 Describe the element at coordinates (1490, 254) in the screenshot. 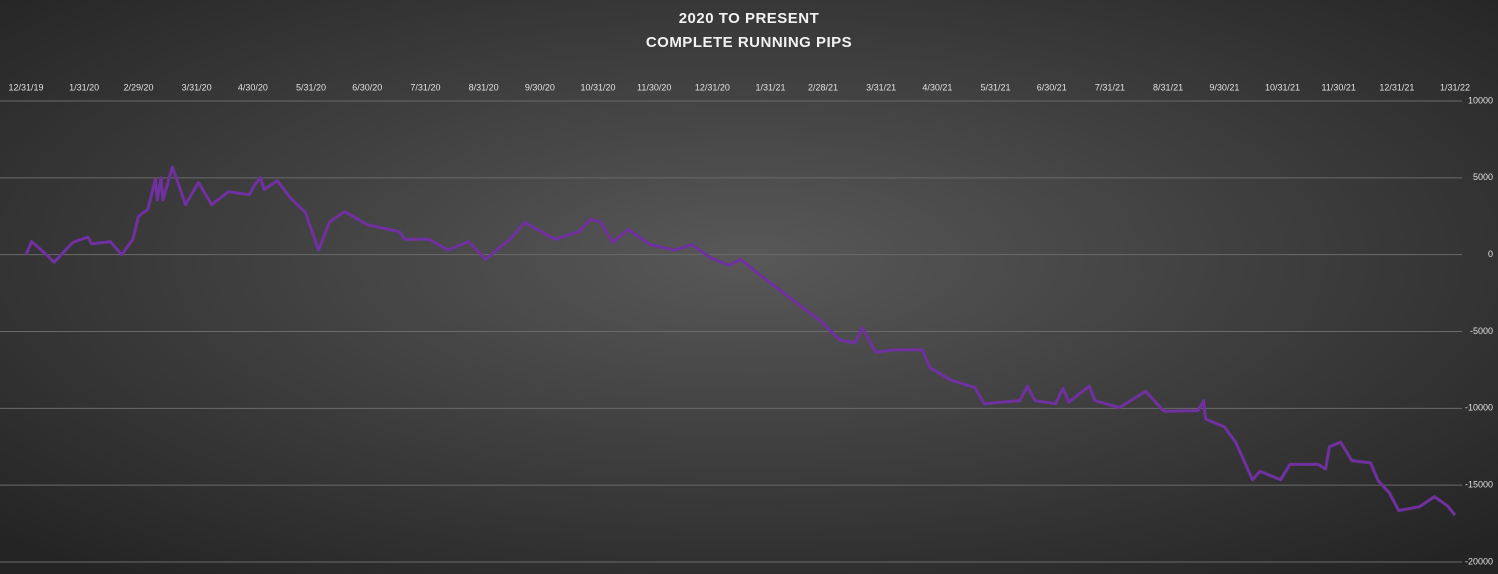

I see `y-tick-label: 0` at that location.